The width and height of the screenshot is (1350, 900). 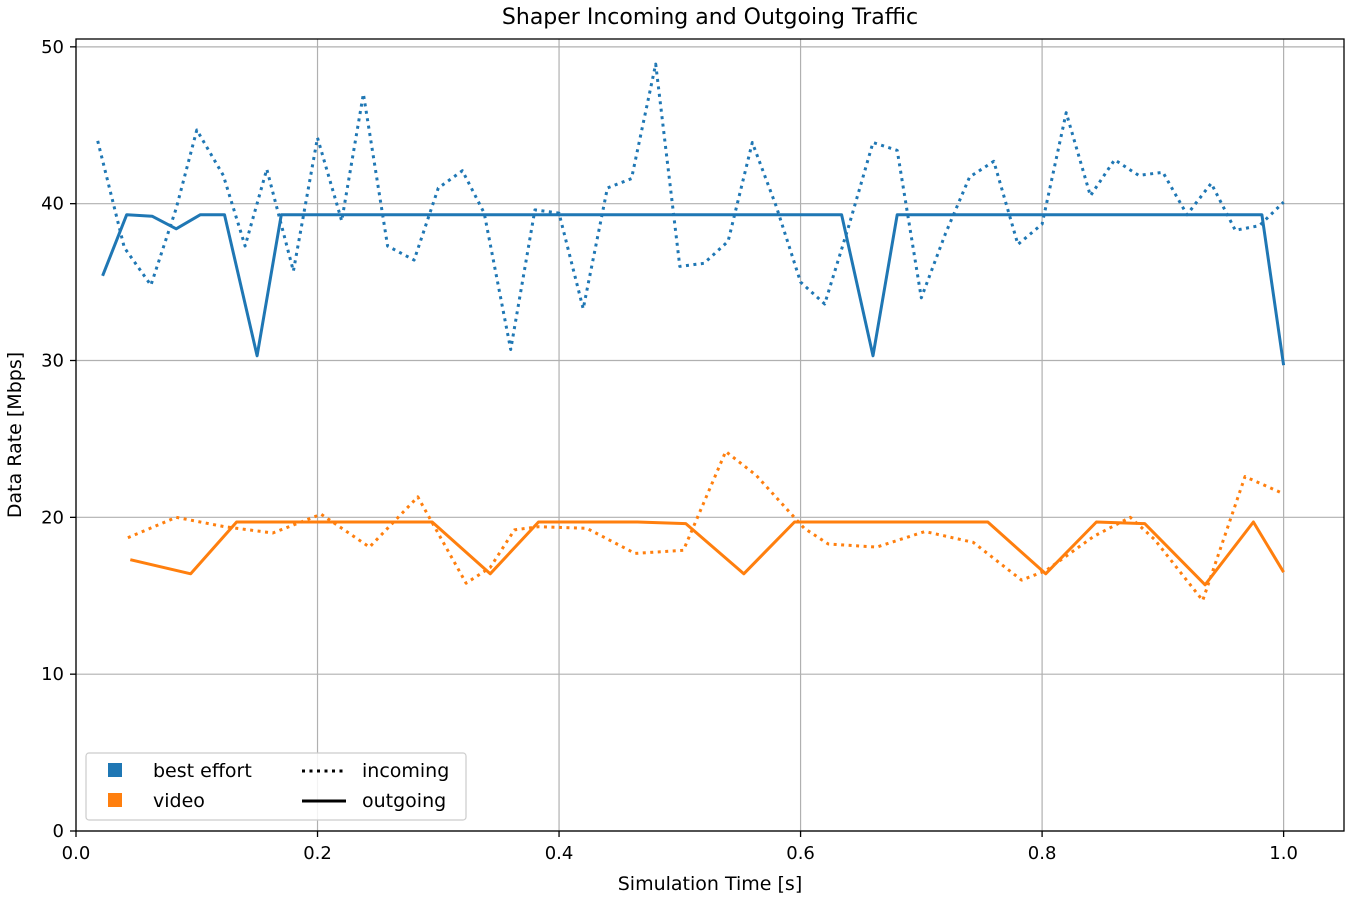 I want to click on legend-label-incoming: incoming, so click(x=405, y=771).